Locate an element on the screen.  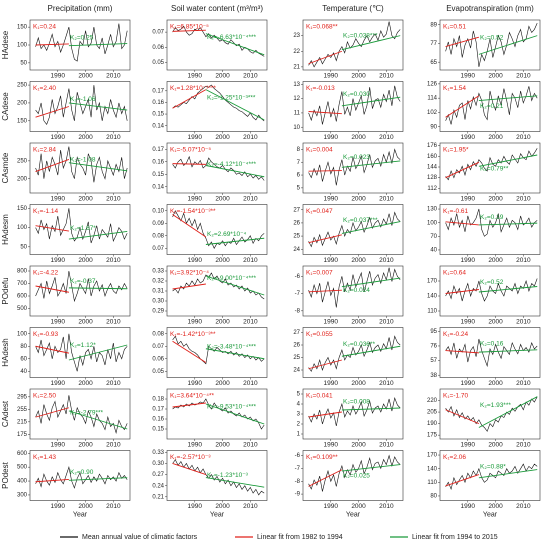
k2-annotation: K₂=0.023 is located at coordinates (356, 157).